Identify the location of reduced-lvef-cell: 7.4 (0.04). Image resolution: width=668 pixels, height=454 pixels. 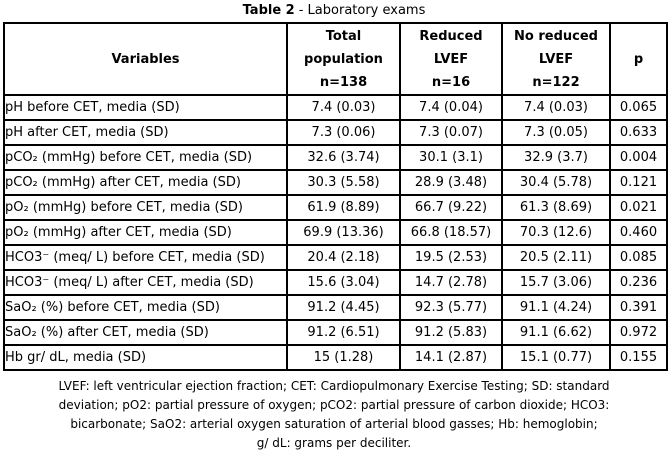
(451, 107).